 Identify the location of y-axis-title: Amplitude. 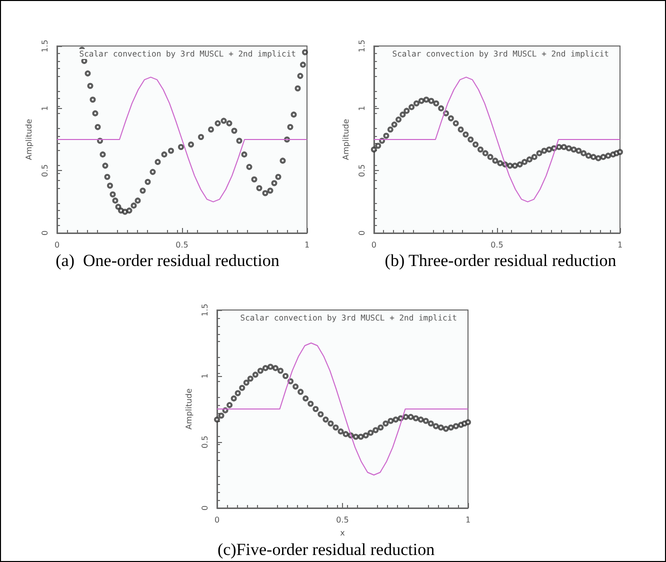
(346, 139).